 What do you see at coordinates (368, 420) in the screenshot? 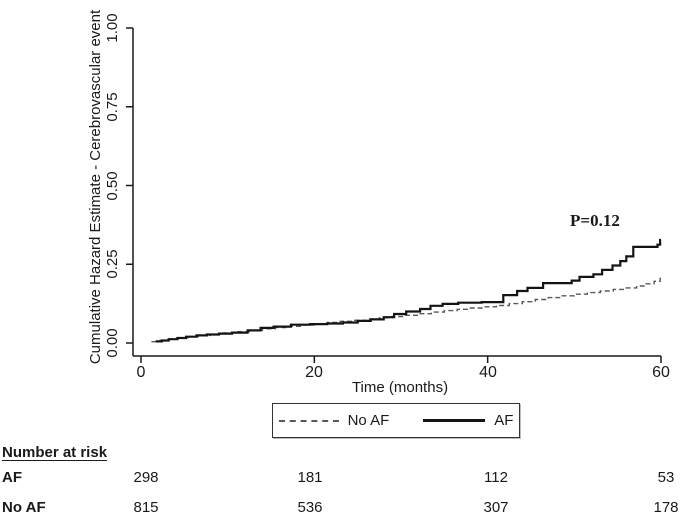
I see `legend-label-no-af: No AF` at bounding box center [368, 420].